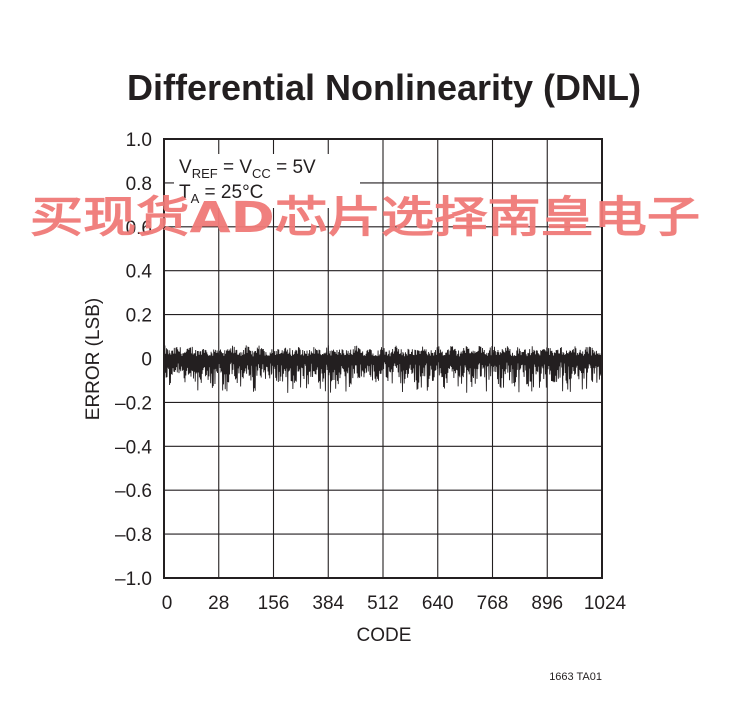  I want to click on x-axis-label: CODE, so click(384, 635).